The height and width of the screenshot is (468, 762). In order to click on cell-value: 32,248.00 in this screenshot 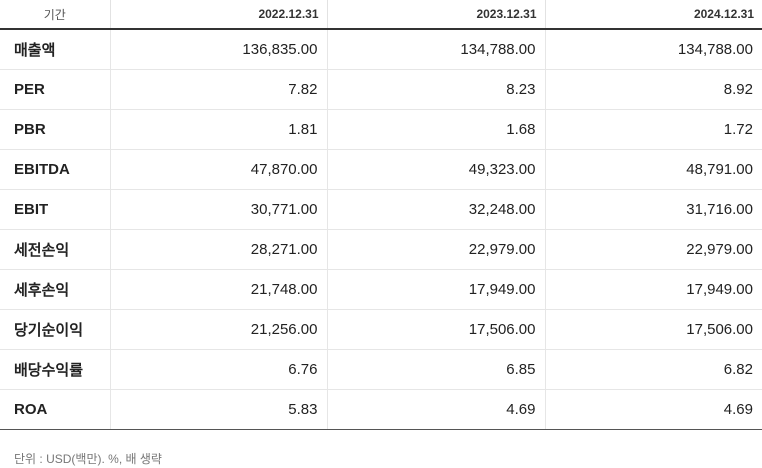, I will do `click(436, 209)`.